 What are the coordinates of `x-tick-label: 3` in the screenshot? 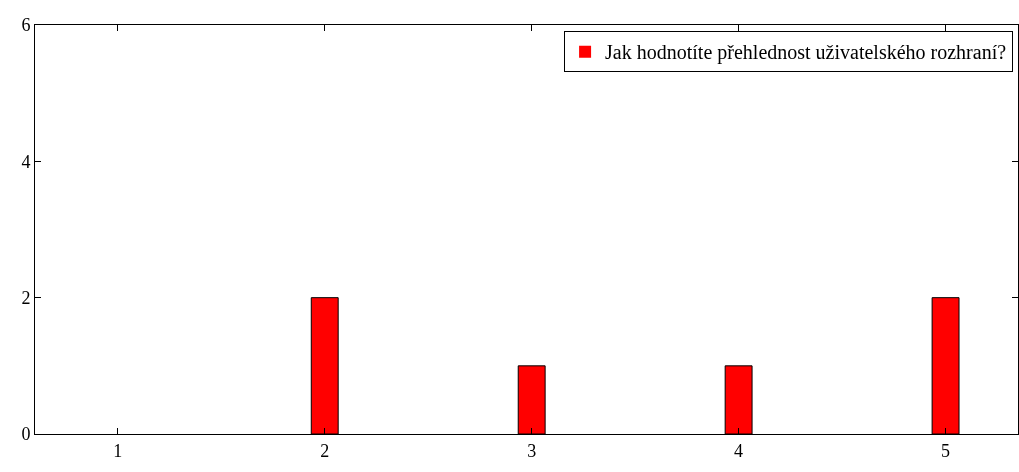 It's located at (532, 450).